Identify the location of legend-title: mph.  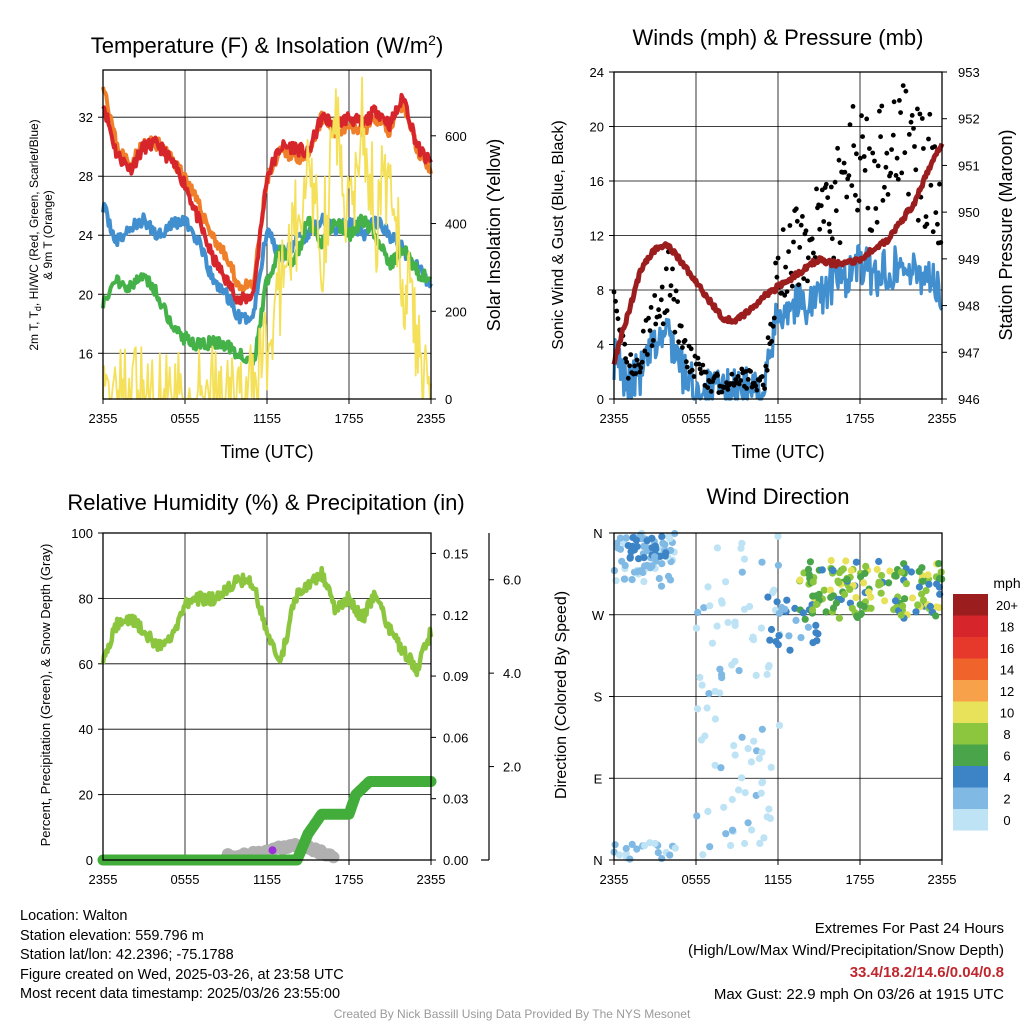
(1006, 583).